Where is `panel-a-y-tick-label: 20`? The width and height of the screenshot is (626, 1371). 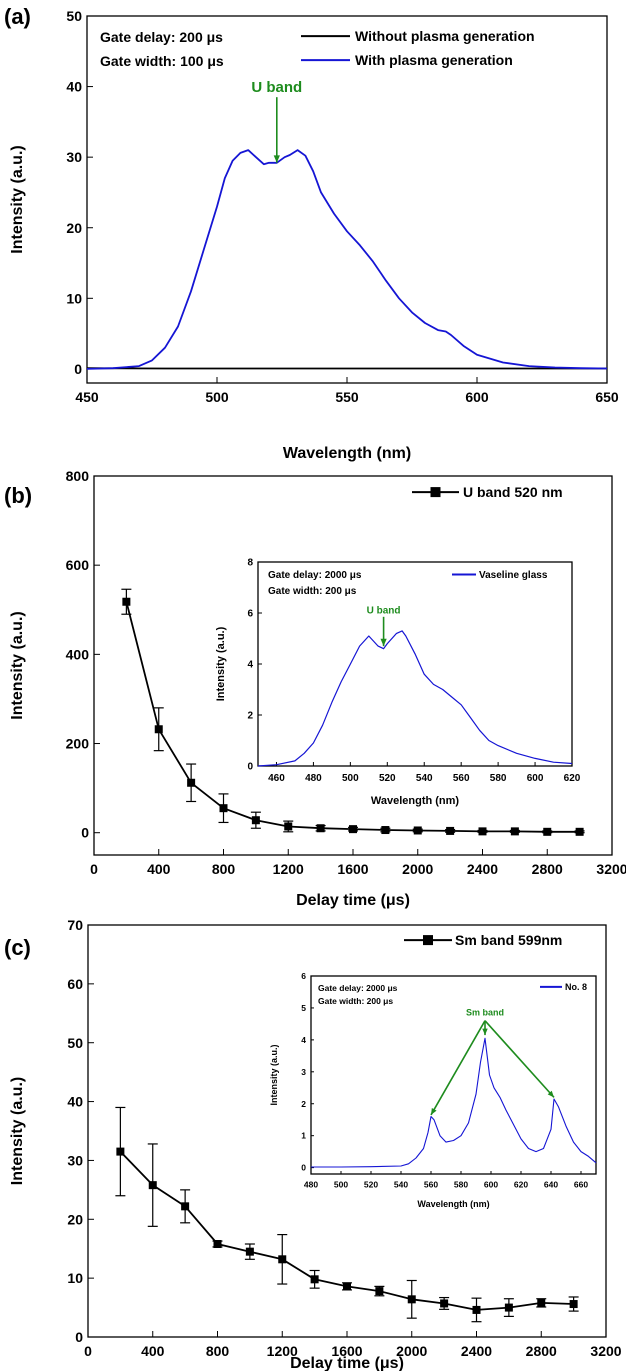
panel-a-y-tick-label: 20 is located at coordinates (74, 228).